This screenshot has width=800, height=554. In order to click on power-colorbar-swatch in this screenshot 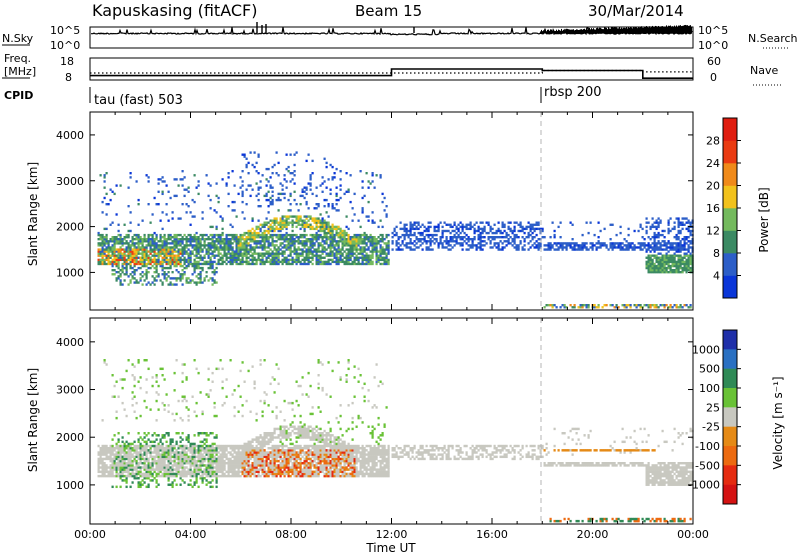, I will do `click(730, 242)`.